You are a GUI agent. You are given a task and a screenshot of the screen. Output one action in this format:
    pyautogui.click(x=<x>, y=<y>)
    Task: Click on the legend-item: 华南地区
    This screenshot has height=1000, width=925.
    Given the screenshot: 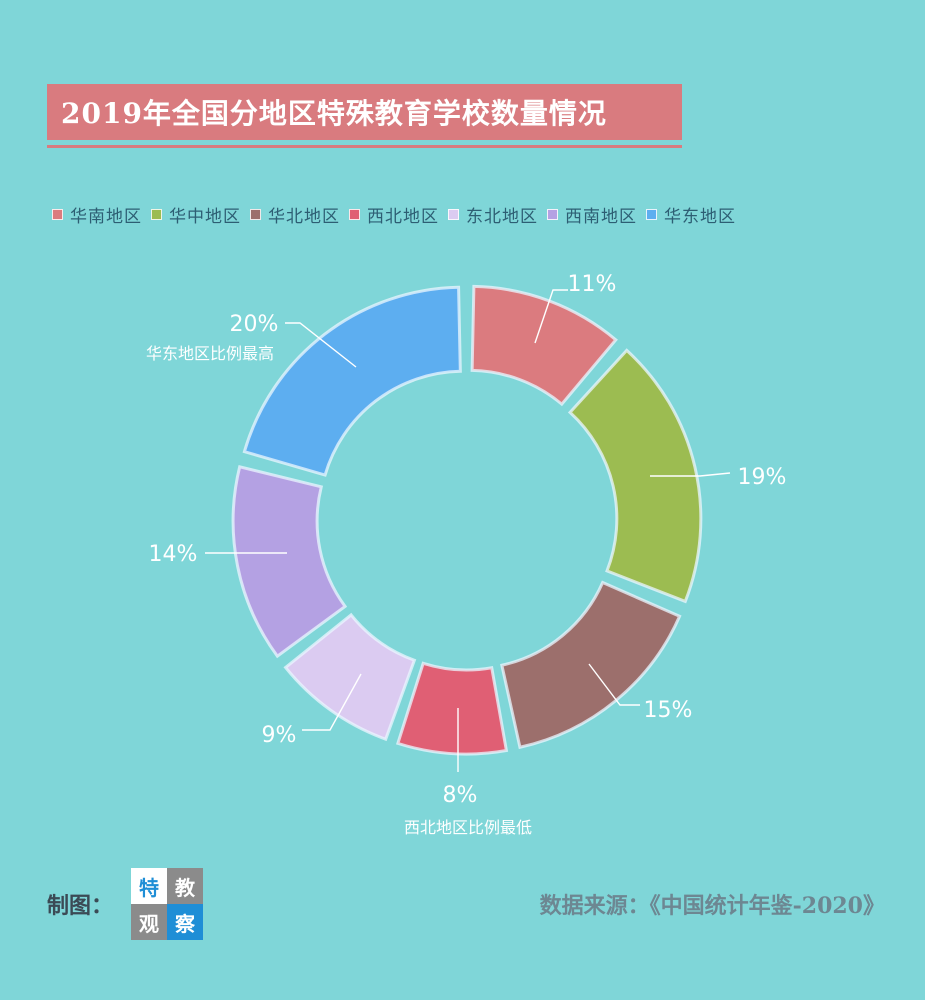 What is the action you would take?
    pyautogui.click(x=97, y=214)
    